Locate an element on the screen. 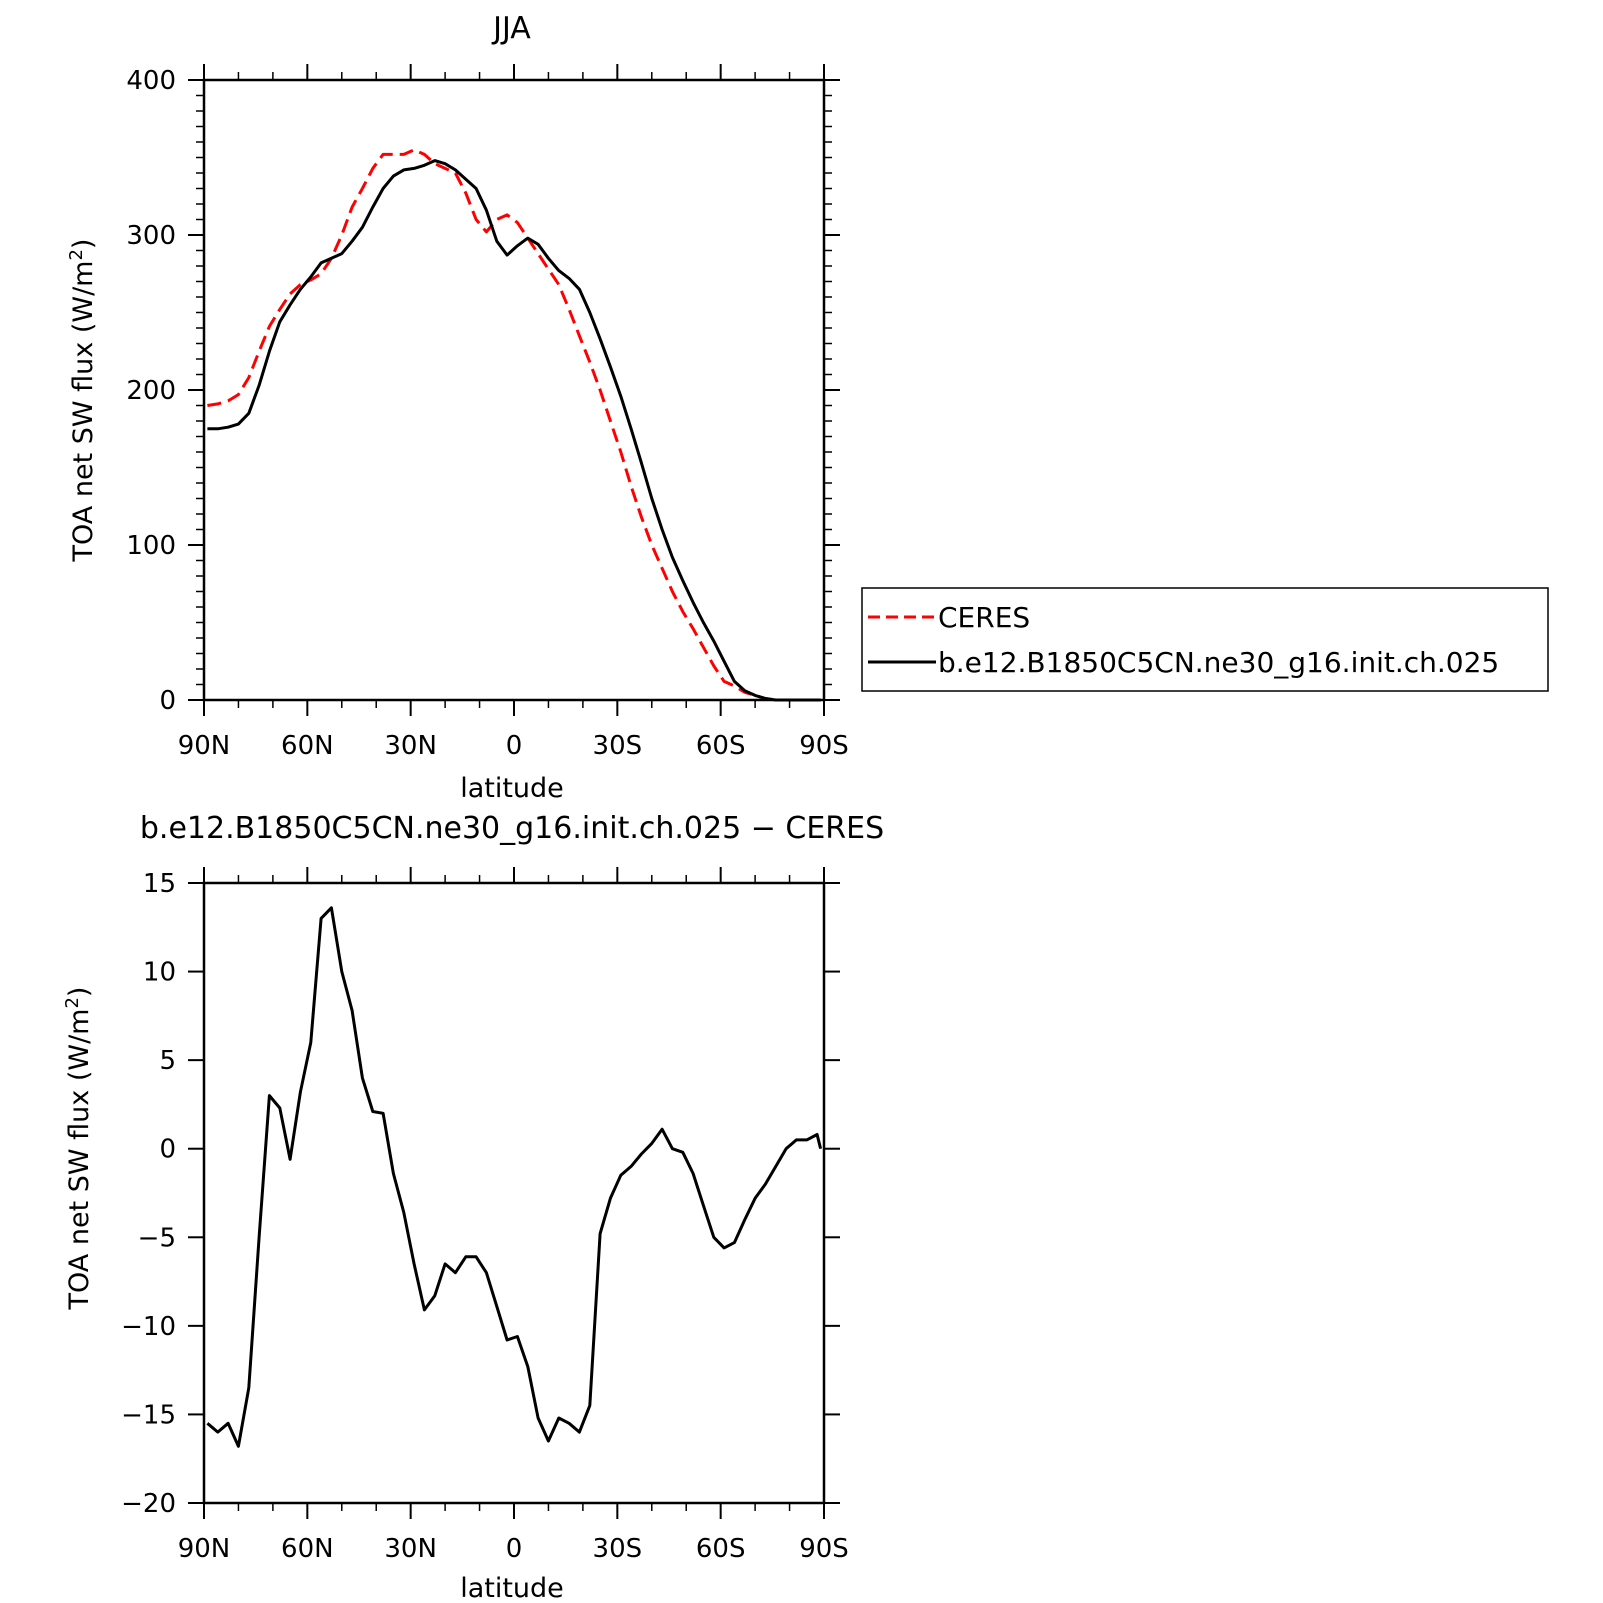  top-chart-series is located at coordinates (514, 425).